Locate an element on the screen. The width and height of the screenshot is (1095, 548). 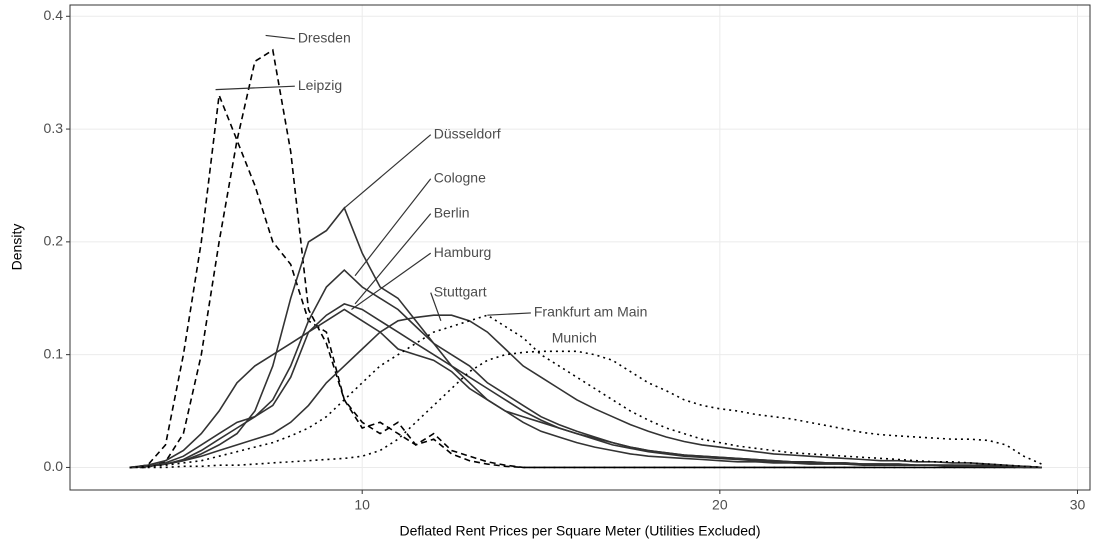
y-axis-title: Density is located at coordinates (17, 247).